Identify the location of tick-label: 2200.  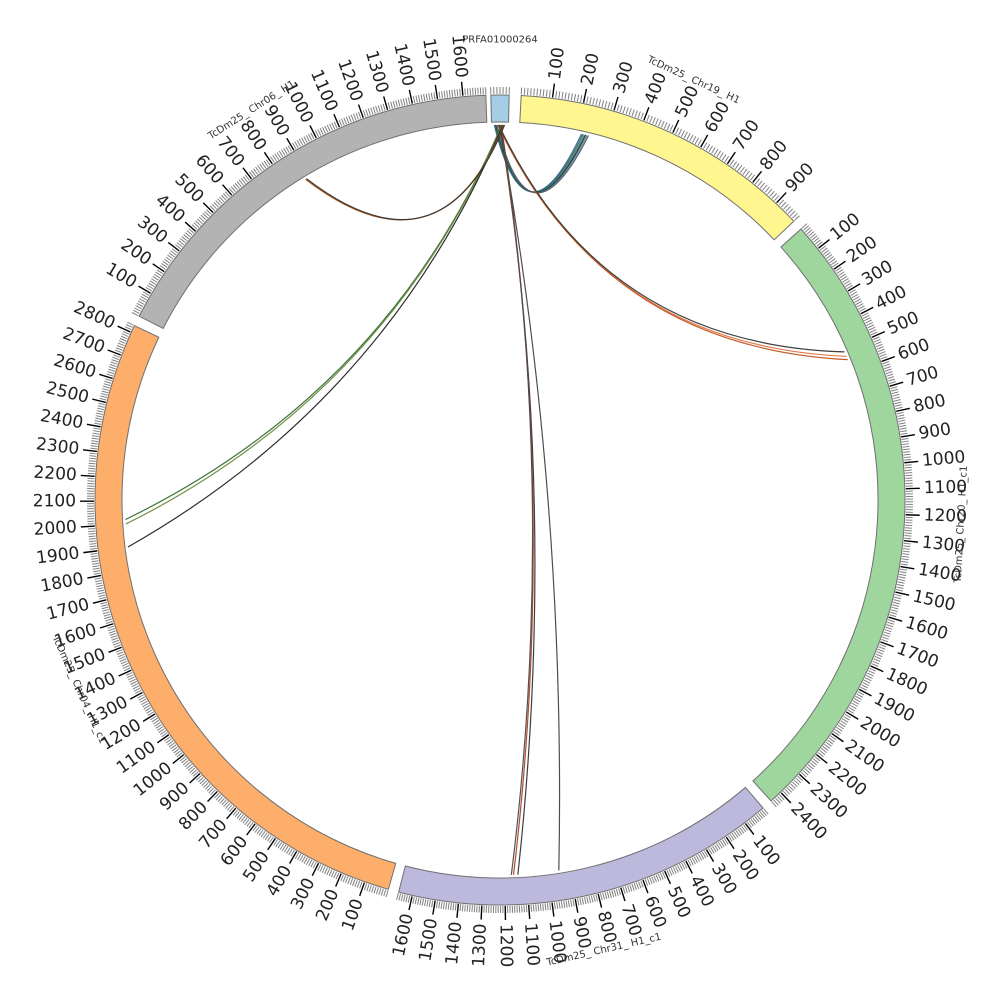
(55, 474).